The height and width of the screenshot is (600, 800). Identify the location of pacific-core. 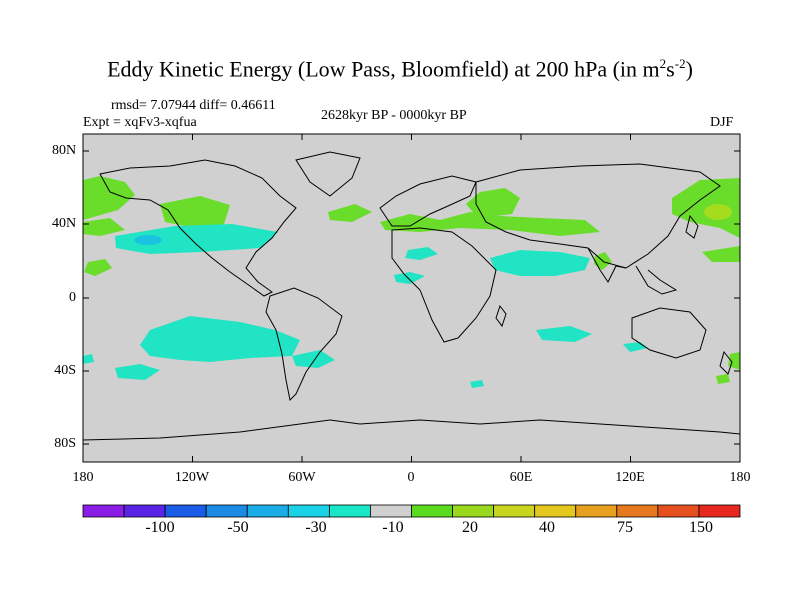
(148, 240).